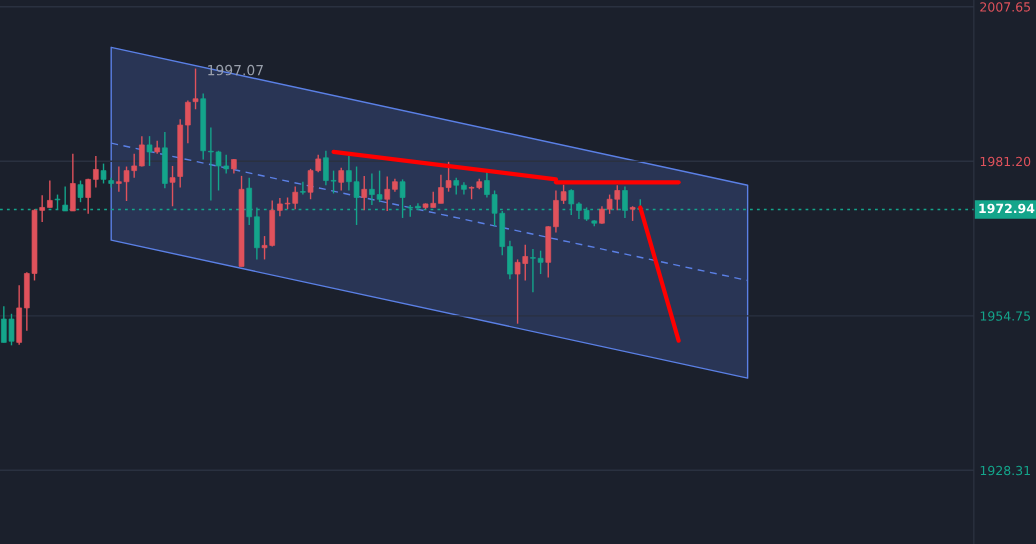 The image size is (1036, 544). Describe the element at coordinates (1005, 7) in the screenshot. I see `y-tick-label: 2007.65` at that location.